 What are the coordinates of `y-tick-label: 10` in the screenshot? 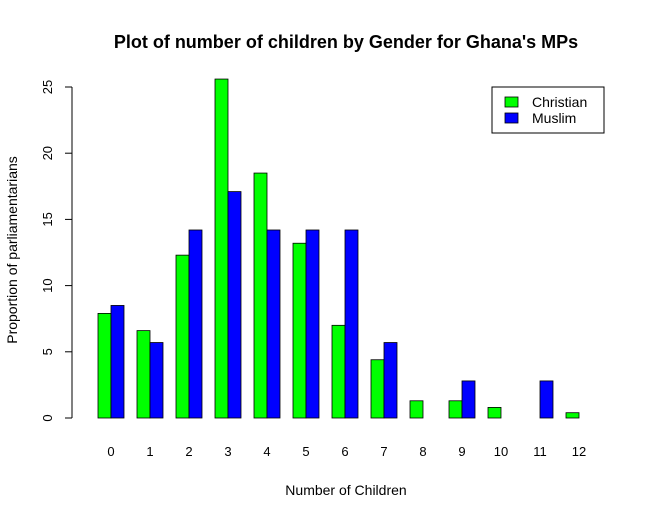 It's located at (47, 285).